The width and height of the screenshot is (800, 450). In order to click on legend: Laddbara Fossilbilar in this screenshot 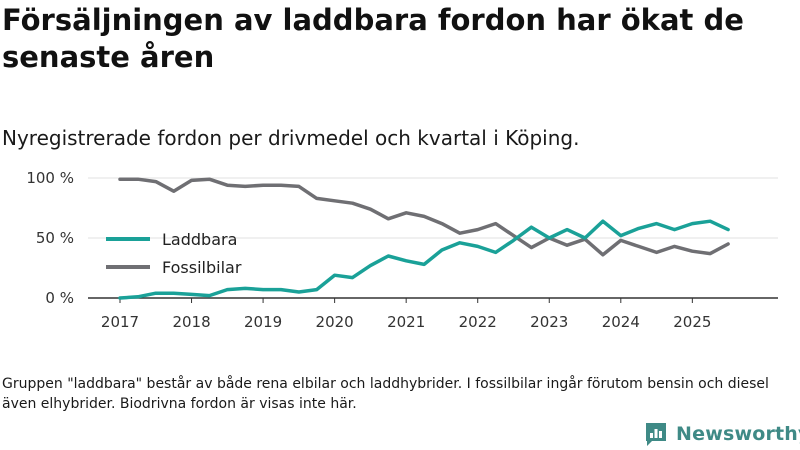, I will do `click(174, 253)`.